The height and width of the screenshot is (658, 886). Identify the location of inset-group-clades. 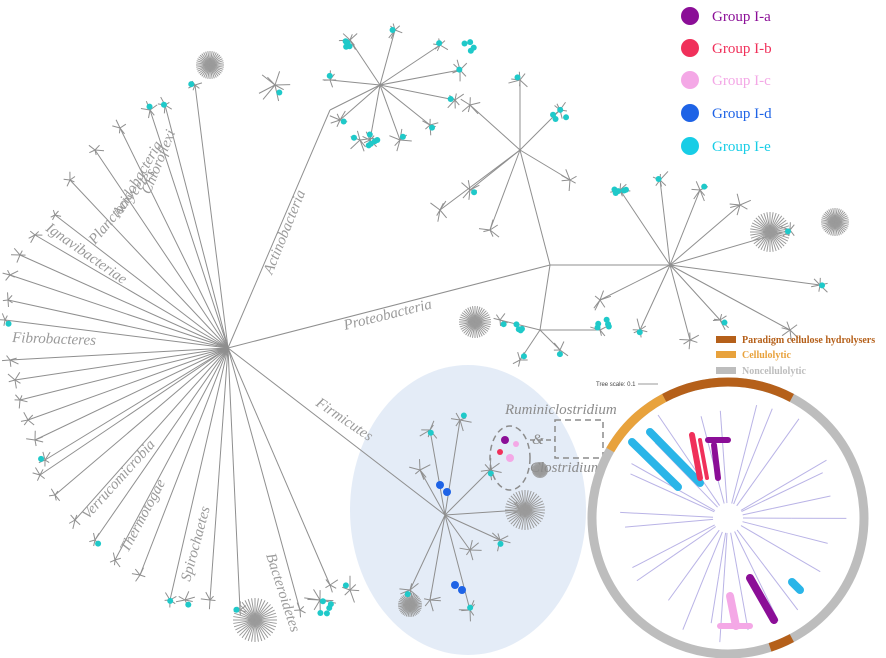
(716, 529).